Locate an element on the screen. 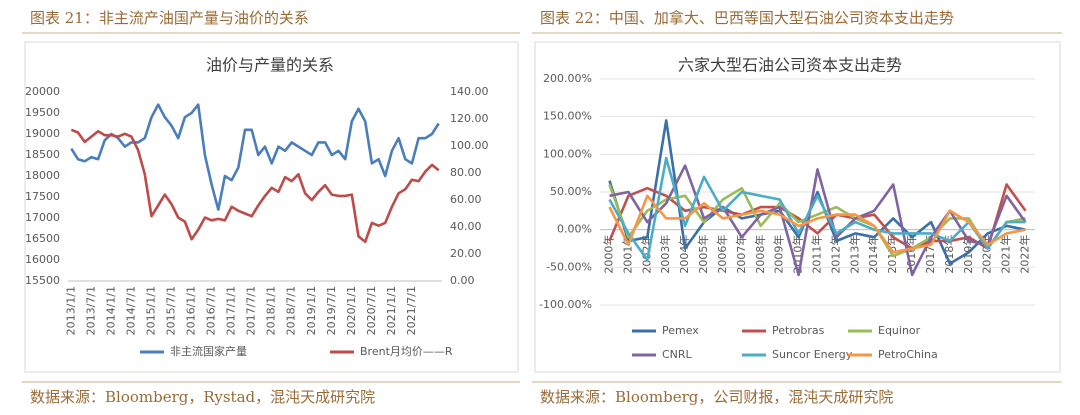 The width and height of the screenshot is (1080, 415). x-tick-label: 2019/7/1 is located at coordinates (331, 310).